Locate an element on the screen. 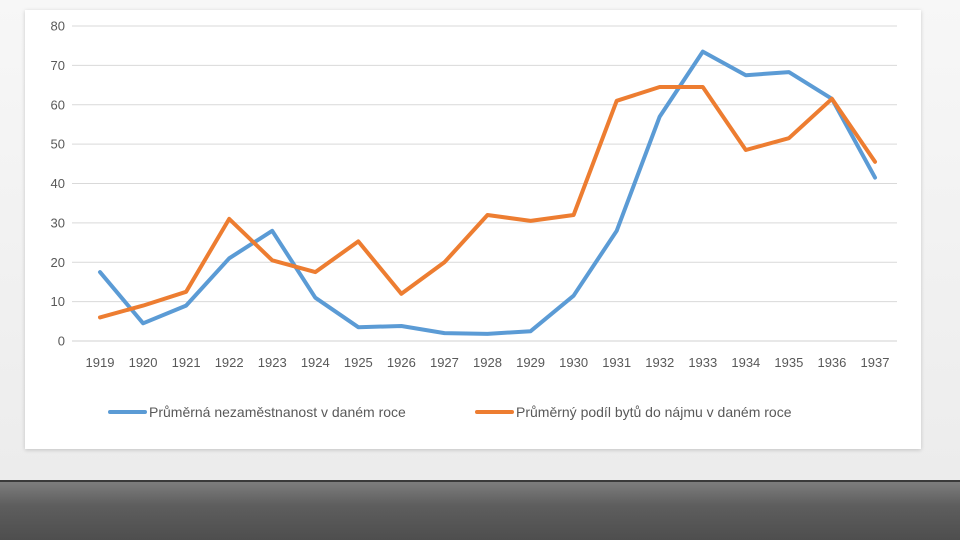 Image resolution: width=960 pixels, height=540 pixels. slide-floor is located at coordinates (480, 511).